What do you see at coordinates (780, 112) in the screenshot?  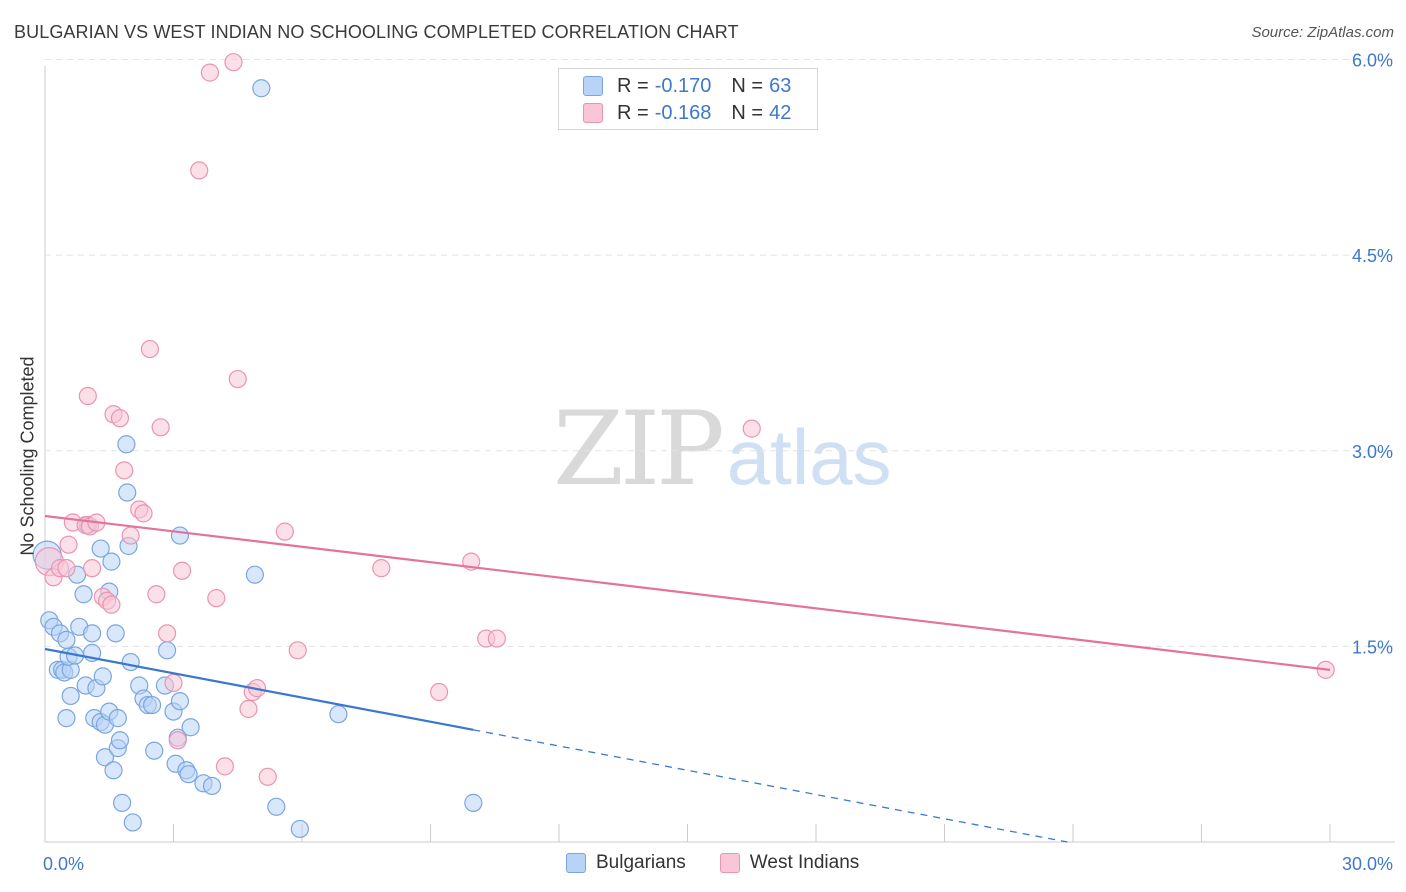 I see `west-indians-n-value: 42` at bounding box center [780, 112].